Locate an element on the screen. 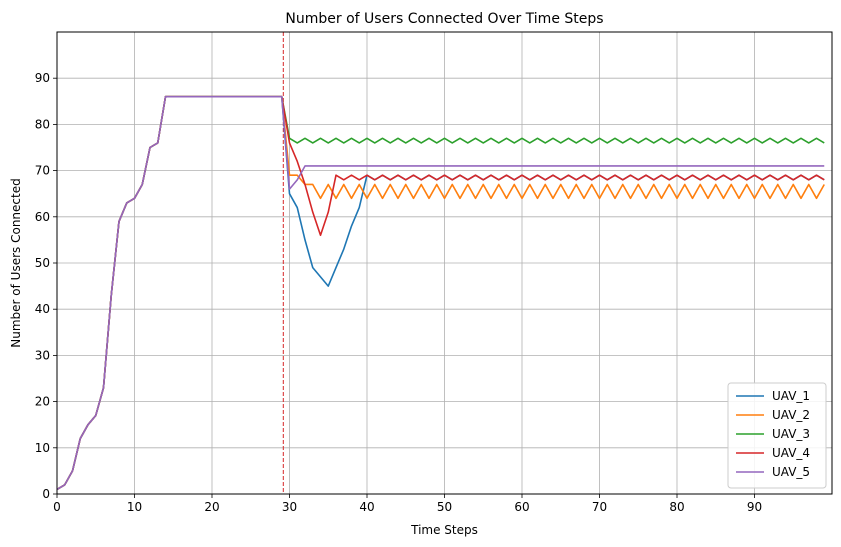 The image size is (841, 547). x-tick-label: 10 is located at coordinates (134, 507).